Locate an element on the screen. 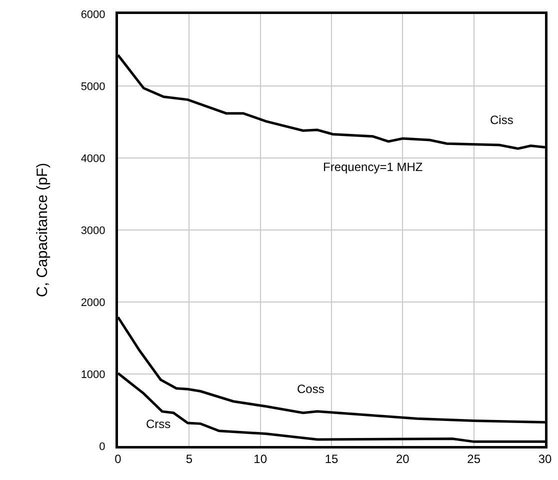 Image resolution: width=558 pixels, height=480 pixels. series-label: Crss is located at coordinates (158, 424).